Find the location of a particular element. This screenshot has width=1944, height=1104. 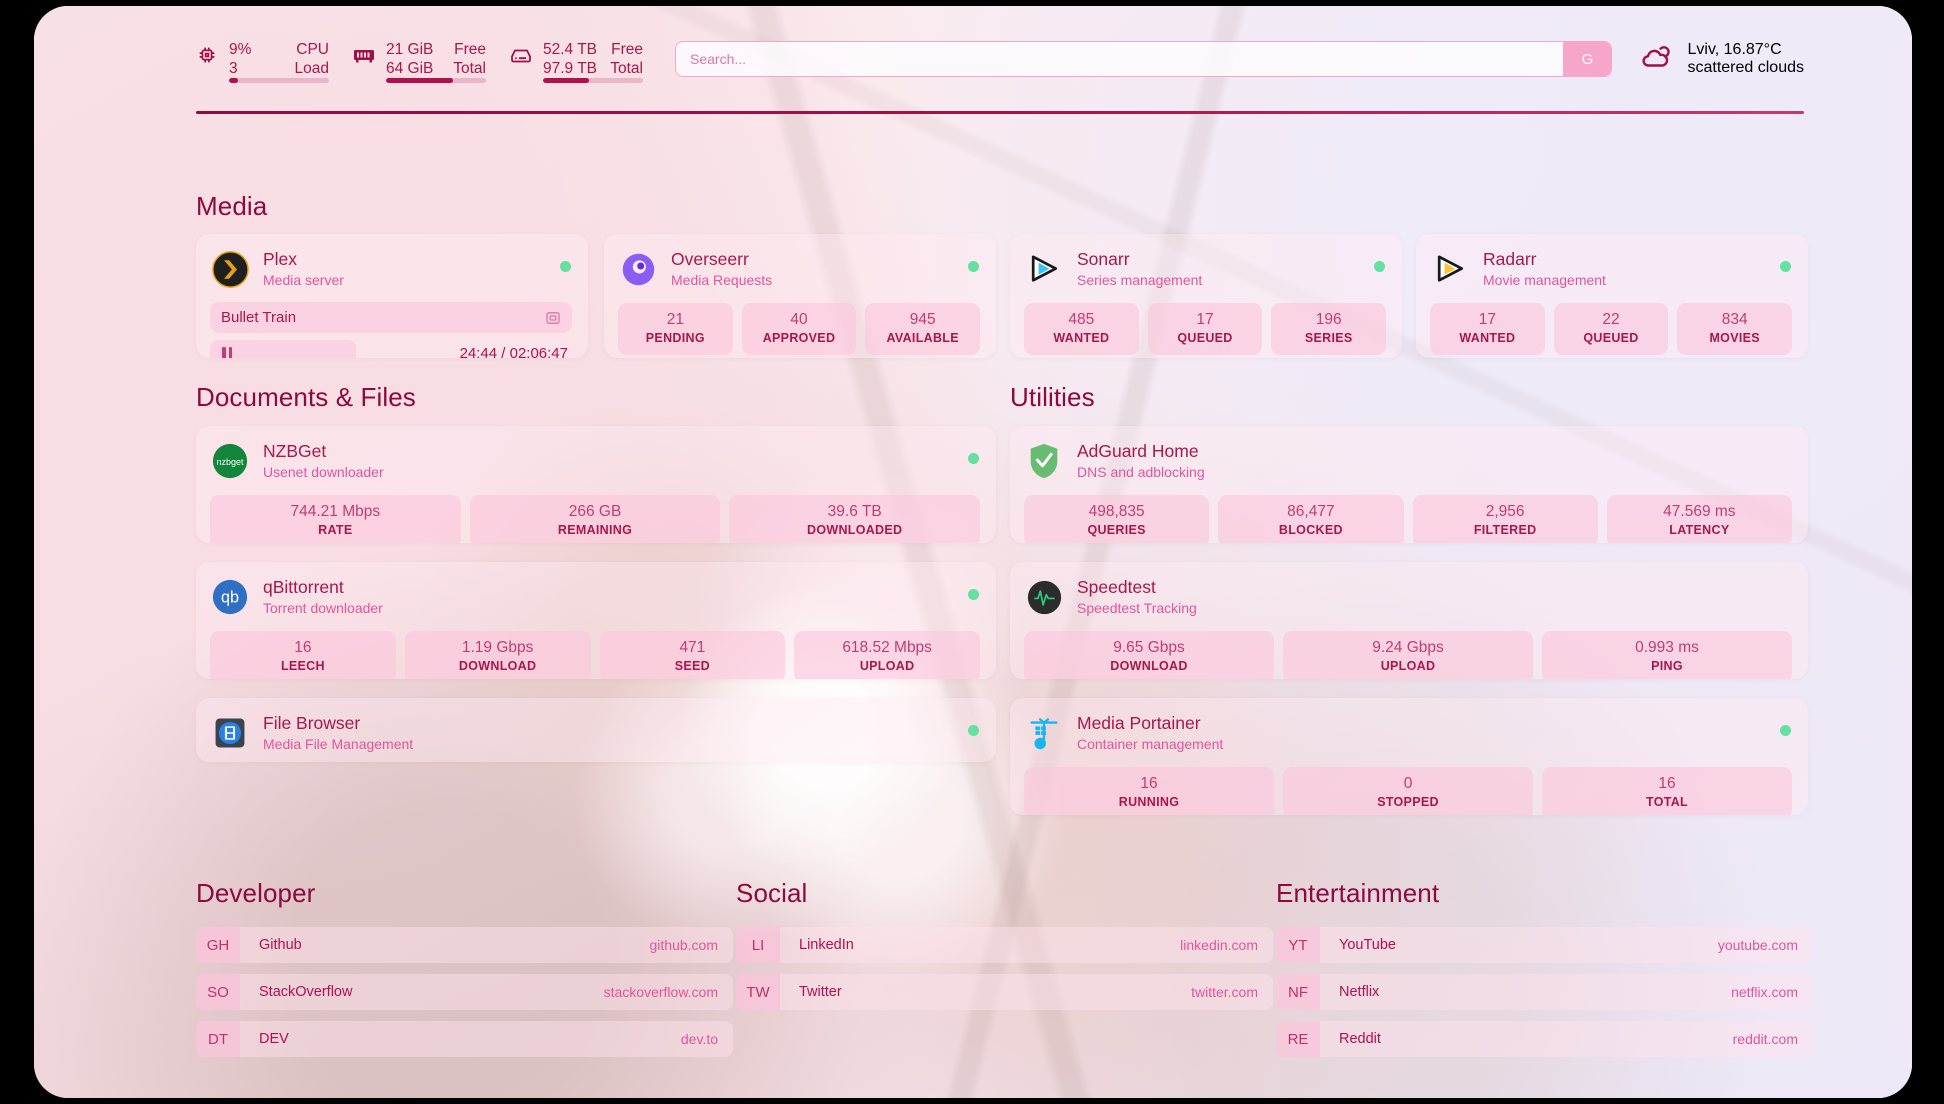

speedtest-desc: Speedtest Tracking is located at coordinates (1137, 608).